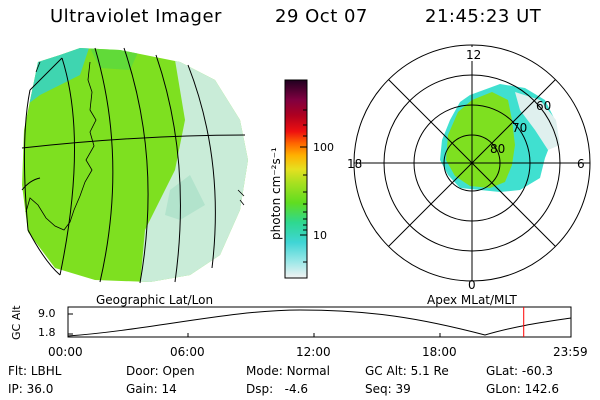 This screenshot has width=600, height=400. I want to click on alt-tick-1-8: 1.8, so click(47, 332).